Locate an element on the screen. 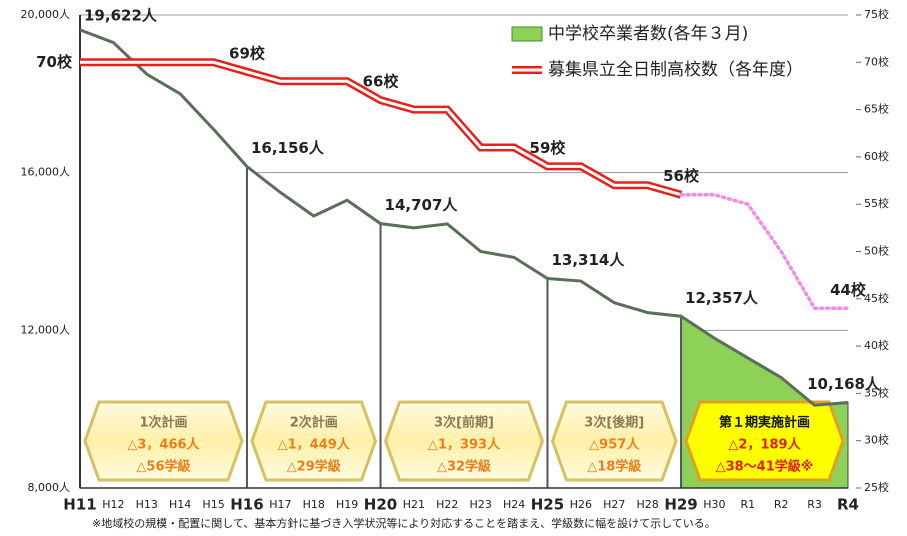 This screenshot has width=907, height=536. plan-text: △32学級 is located at coordinates (464, 467).